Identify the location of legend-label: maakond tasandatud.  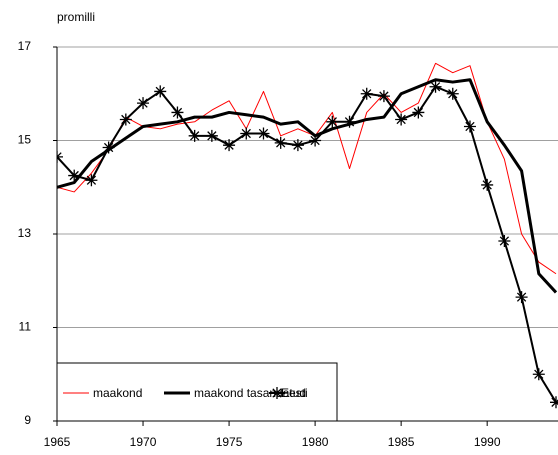
(250, 393).